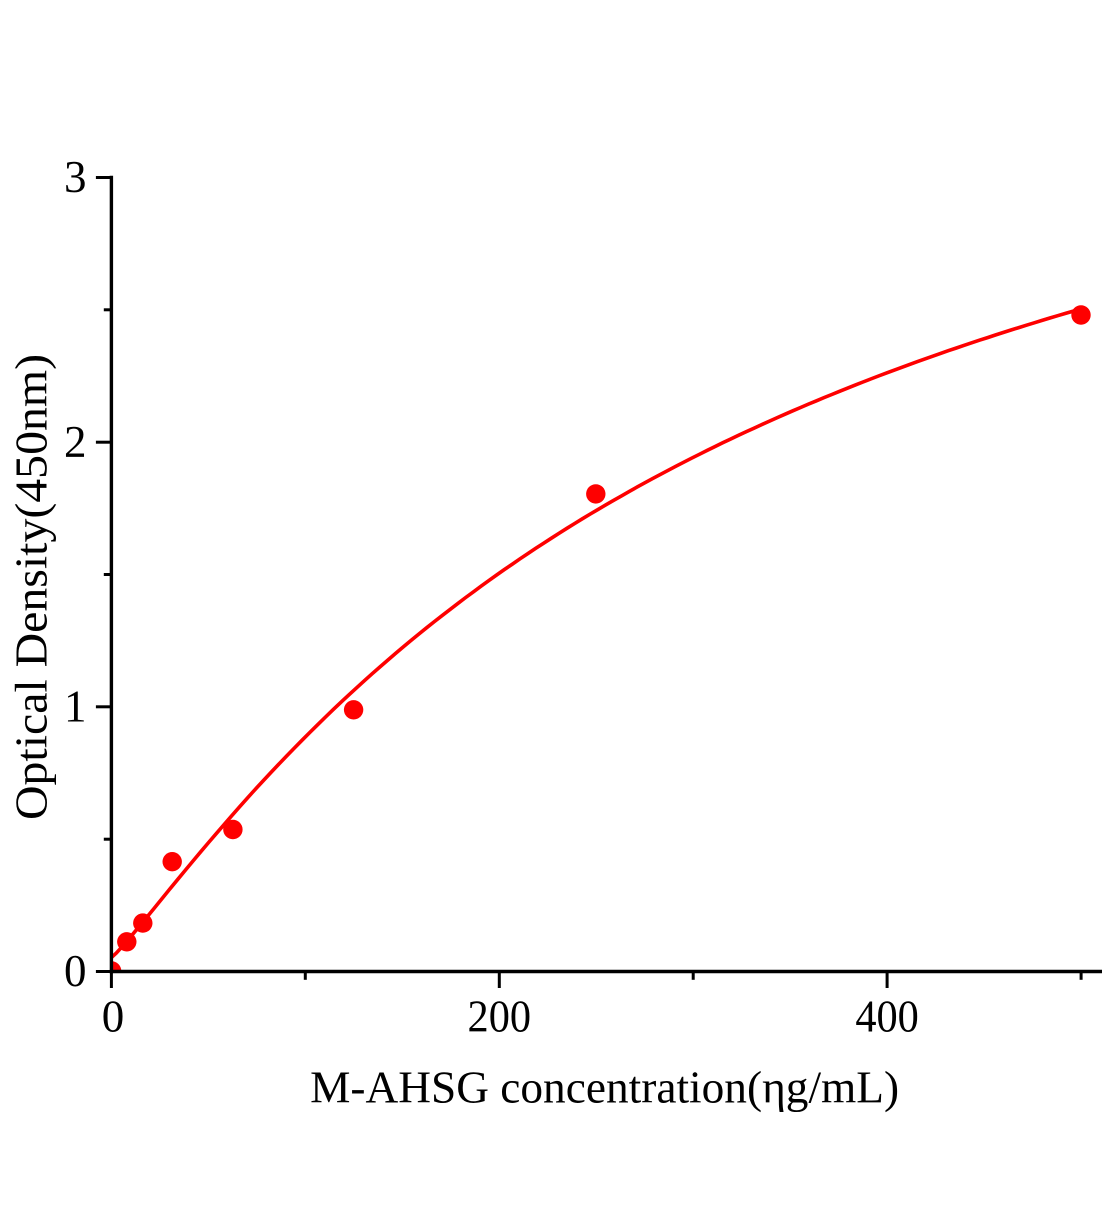  I want to click on svg-text: 200, so click(500, 1016).